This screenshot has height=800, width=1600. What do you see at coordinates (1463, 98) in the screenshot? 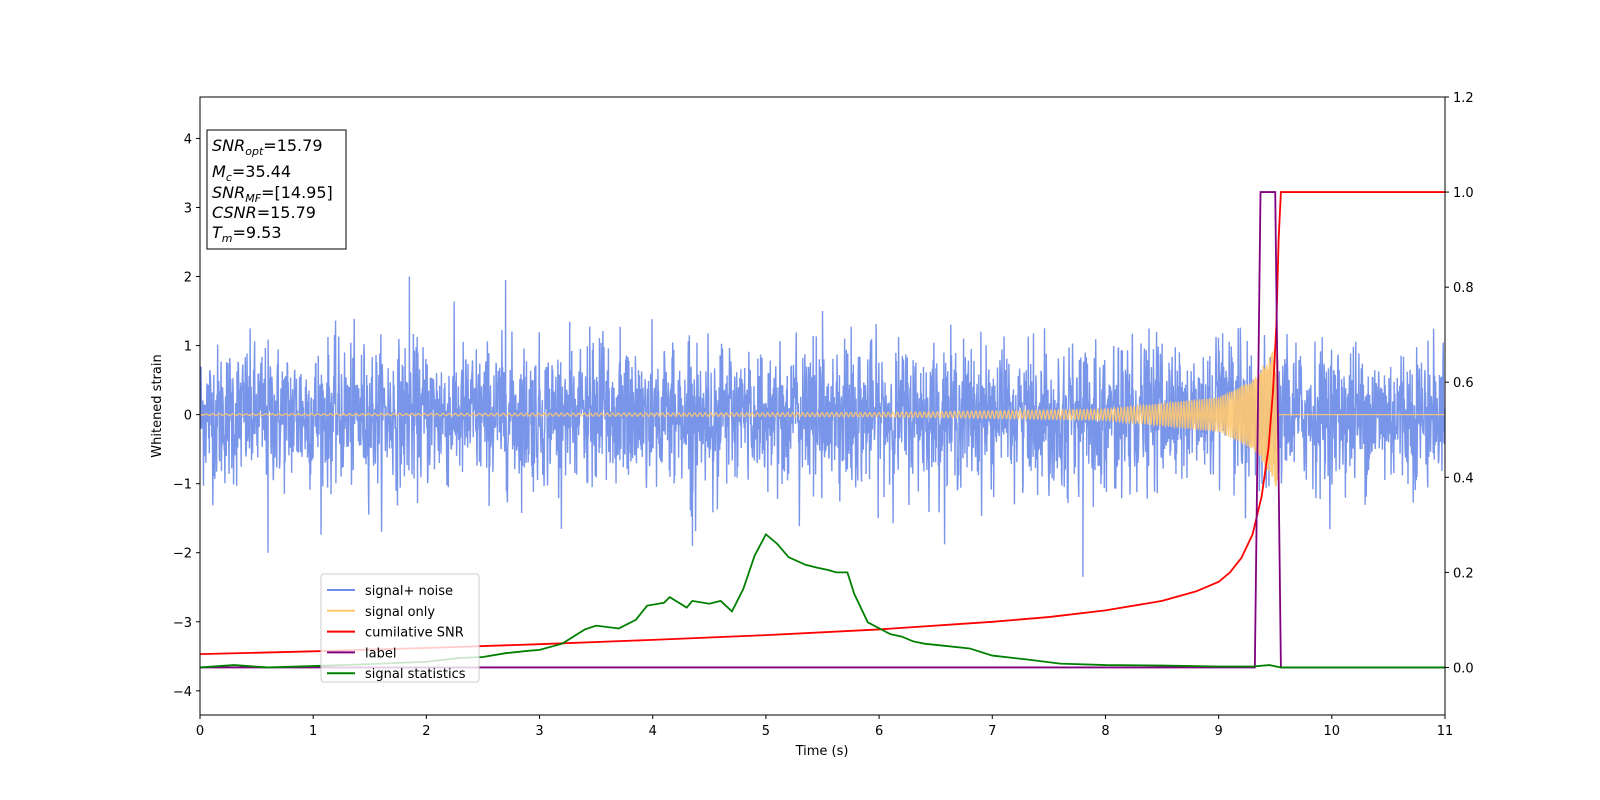
I see `y-right-tick-label: 1.2` at bounding box center [1463, 98].